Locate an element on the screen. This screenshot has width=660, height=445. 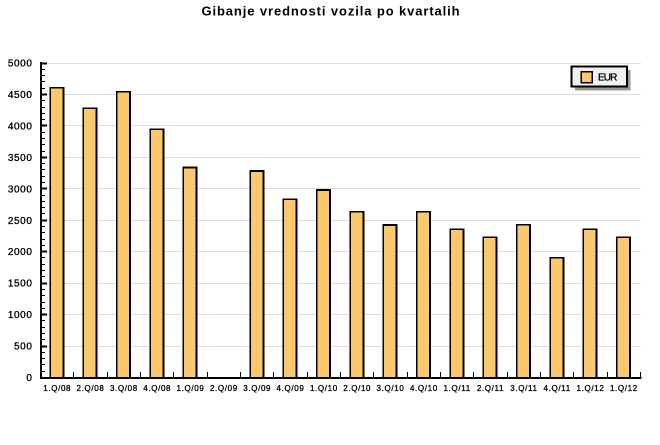
svg-text: 500 is located at coordinates (23, 347).